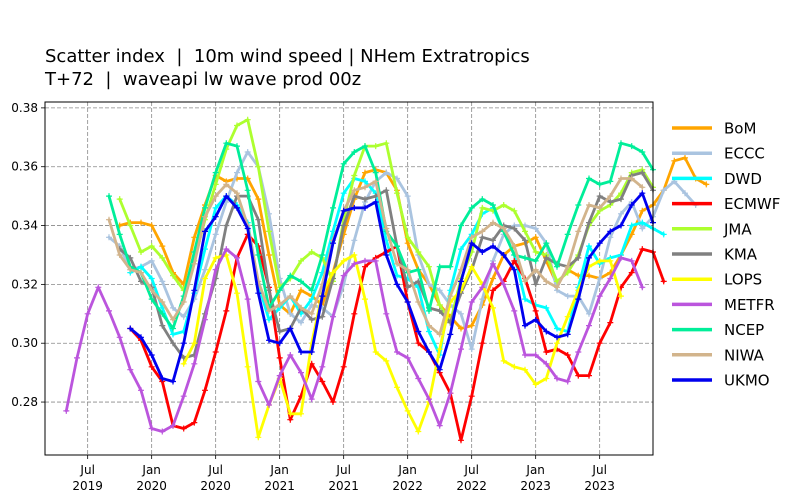  Describe the element at coordinates (24, 167) in the screenshot. I see `y-tick-label: 0.36` at that location.